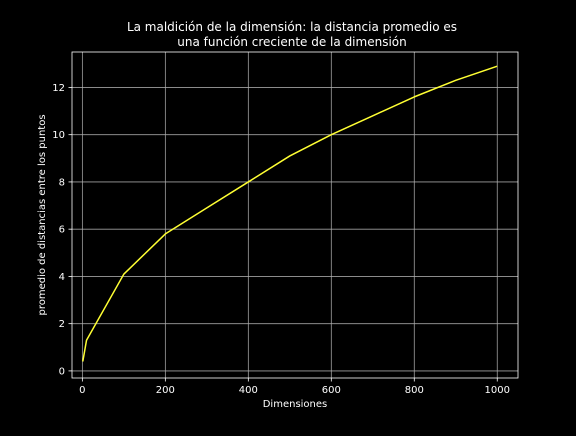 Image resolution: width=576 pixels, height=436 pixels. Describe the element at coordinates (165, 390) in the screenshot. I see `x-tick-label: 200` at that location.